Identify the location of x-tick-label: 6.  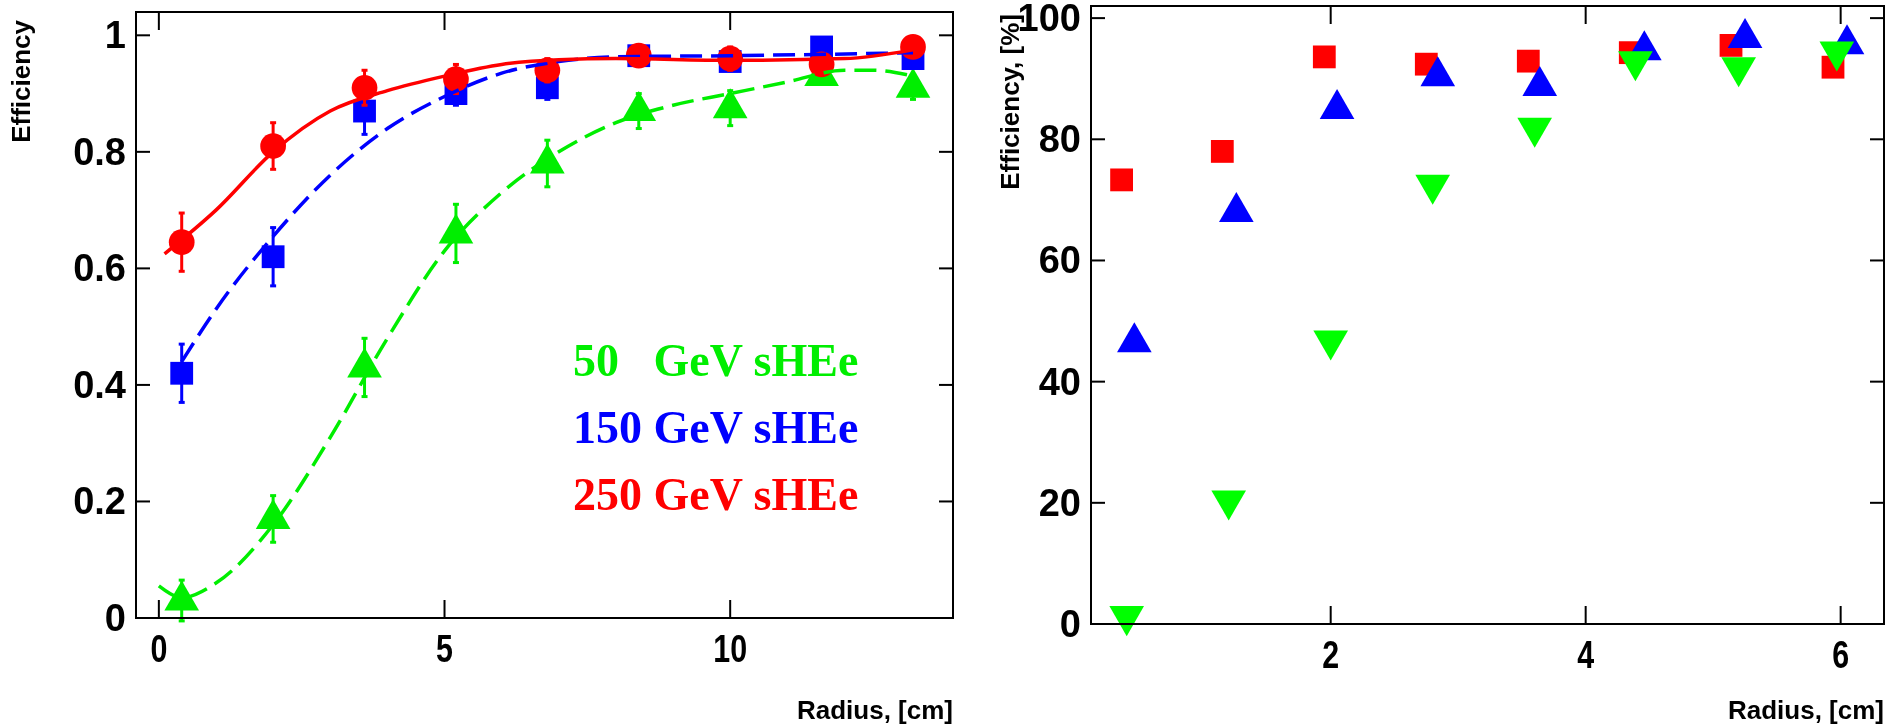
(1841, 654).